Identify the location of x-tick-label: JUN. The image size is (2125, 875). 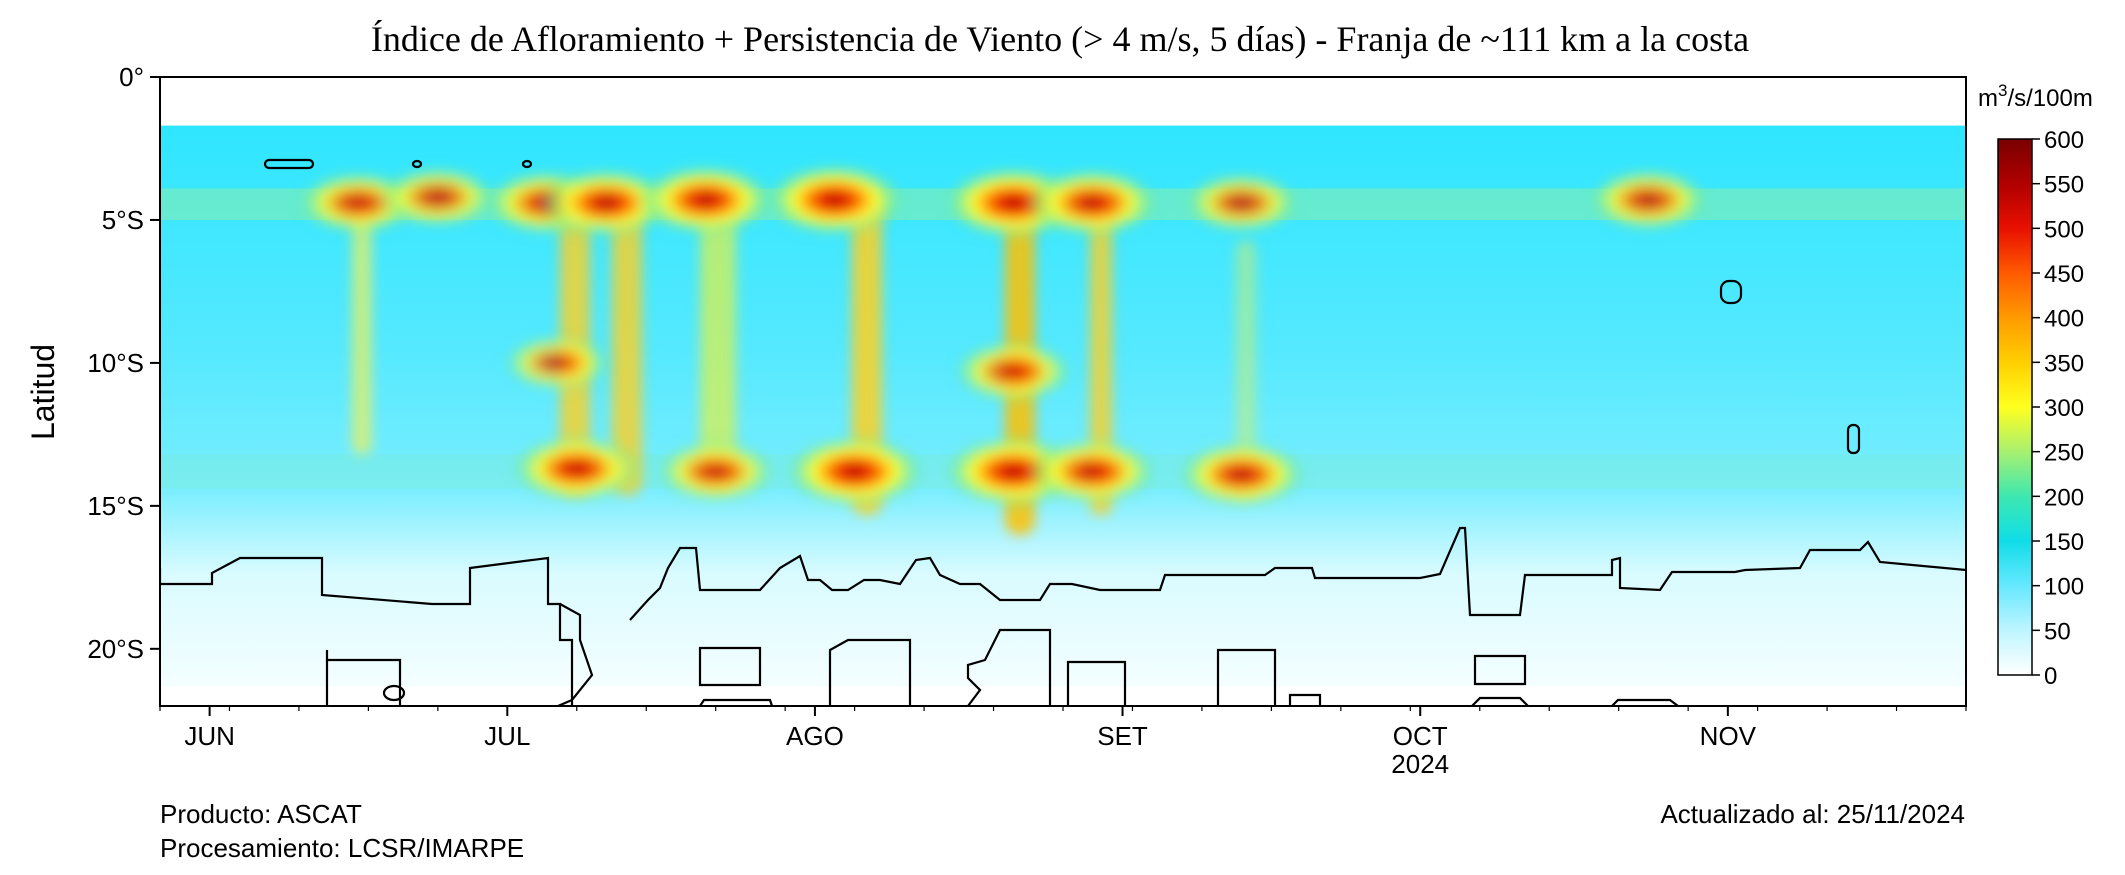
(209, 736).